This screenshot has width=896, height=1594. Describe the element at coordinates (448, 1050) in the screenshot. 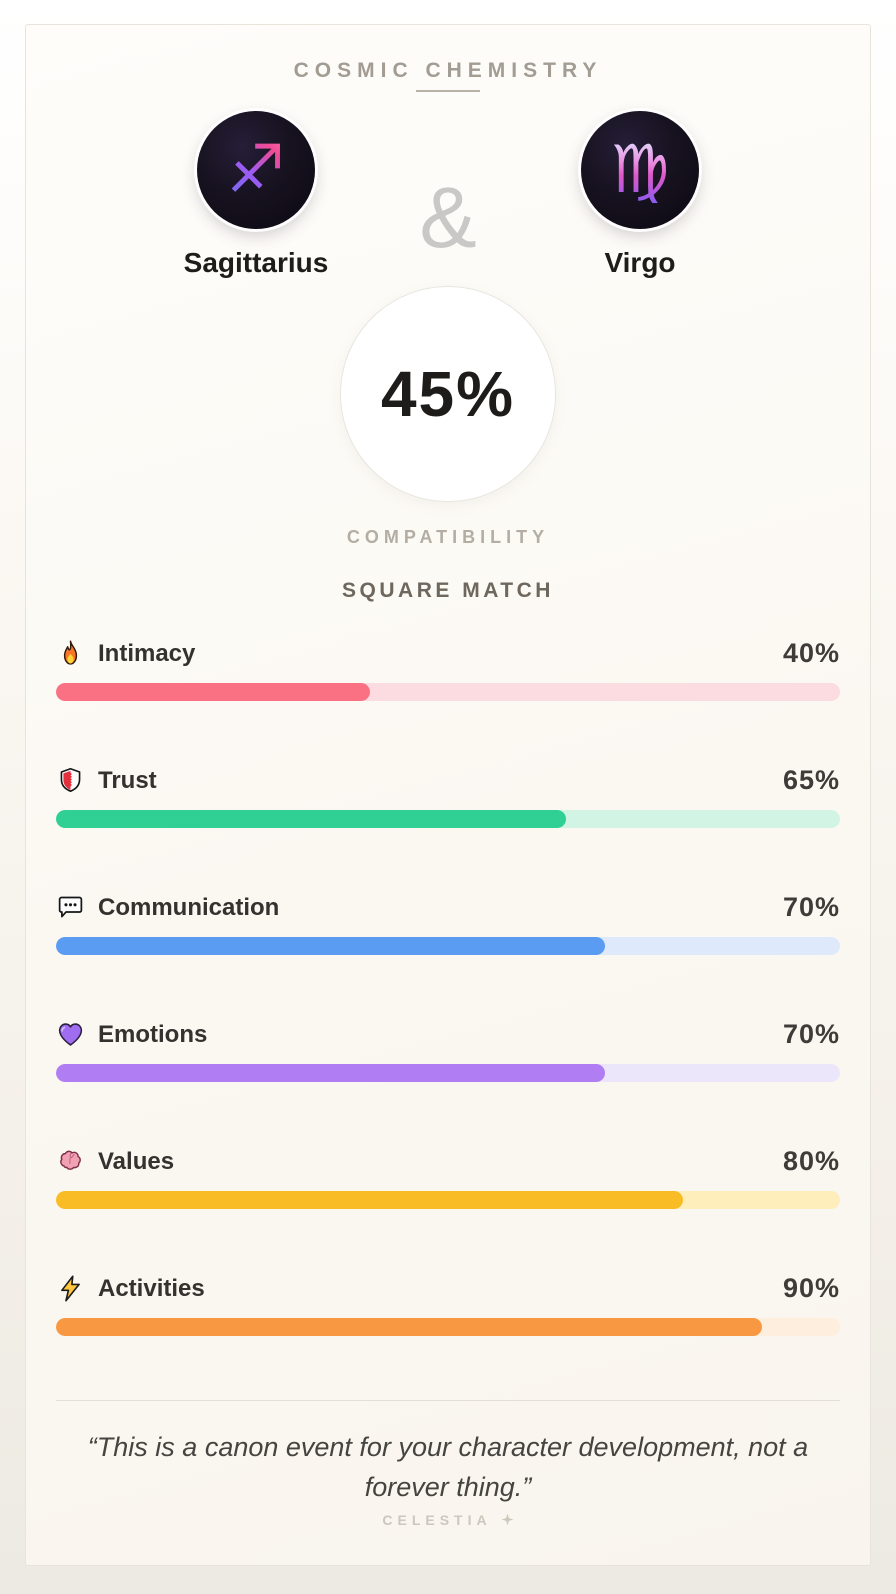

I see `stat-row-emotions: Emotions 70%` at that location.